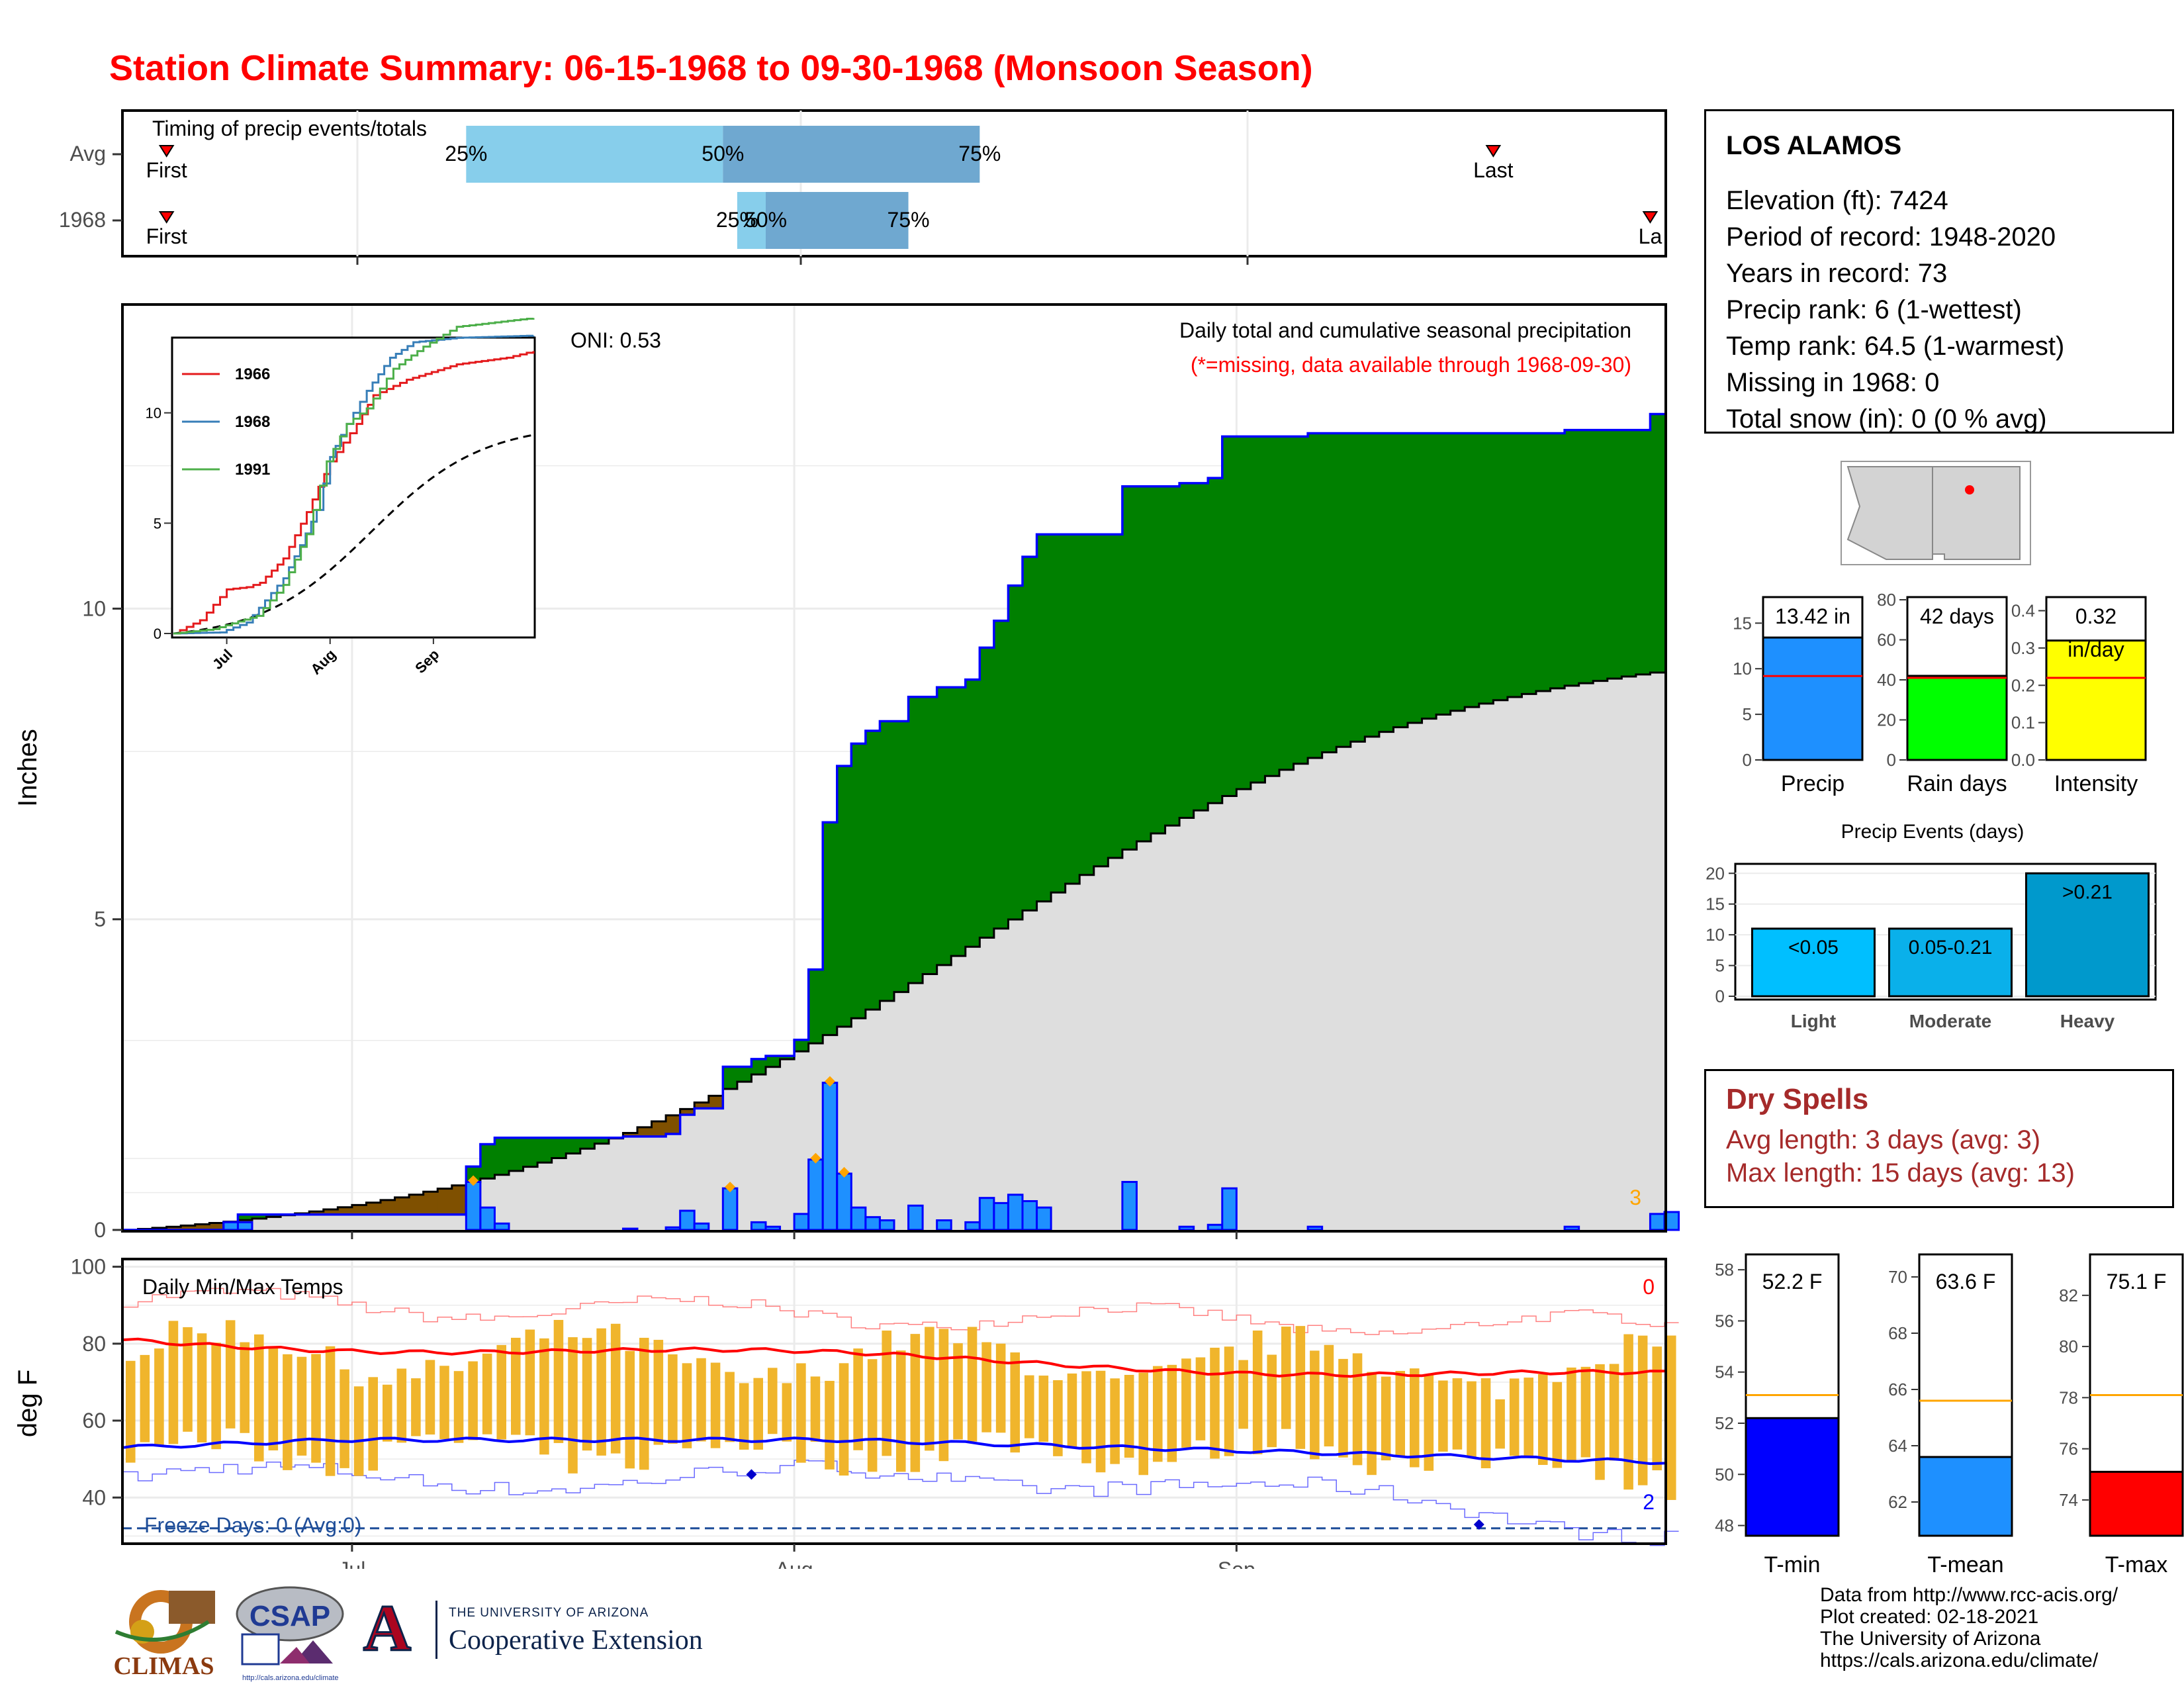  Describe the element at coordinates (2068, 1346) in the screenshot. I see `temp-summary-tick: 80` at that location.